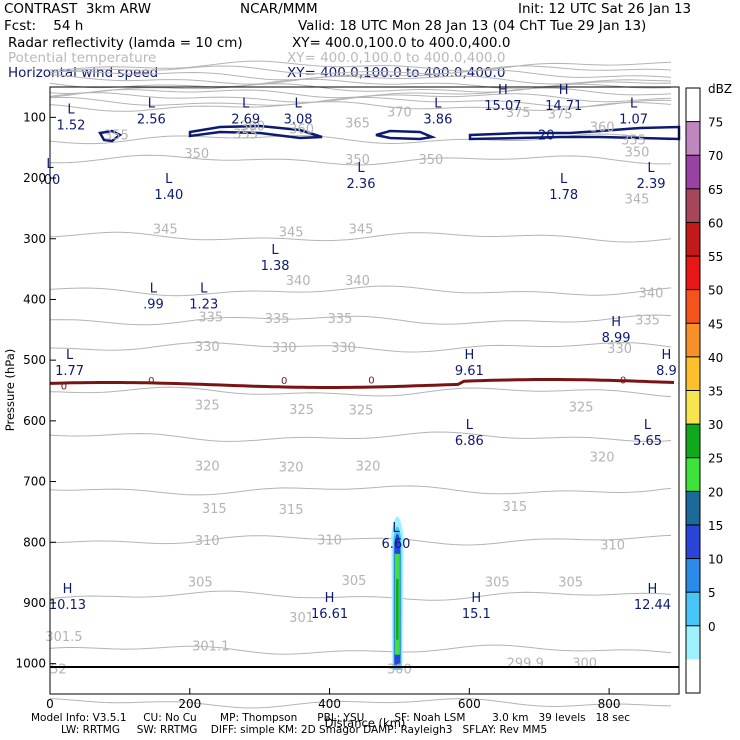 This screenshot has width=740, height=740. I want to click on theta-contour-label: 315, so click(291, 510).